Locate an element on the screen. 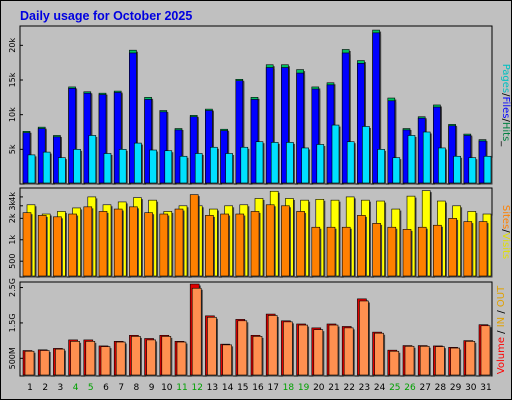 This screenshot has width=512, height=400. day-label: 5 is located at coordinates (91, 388).